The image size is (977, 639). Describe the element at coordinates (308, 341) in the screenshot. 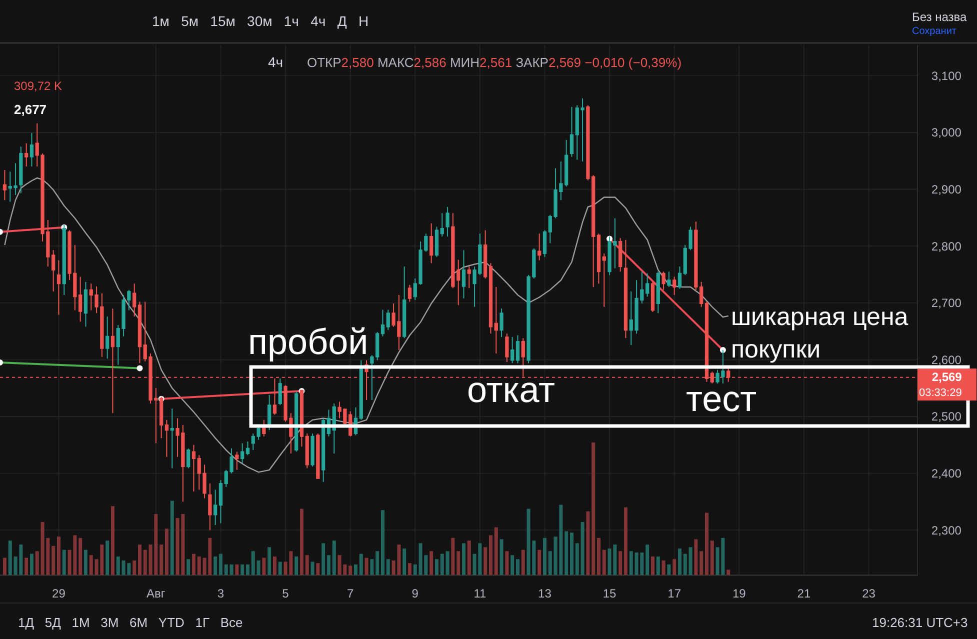

I see `annotation: пробой` at that location.